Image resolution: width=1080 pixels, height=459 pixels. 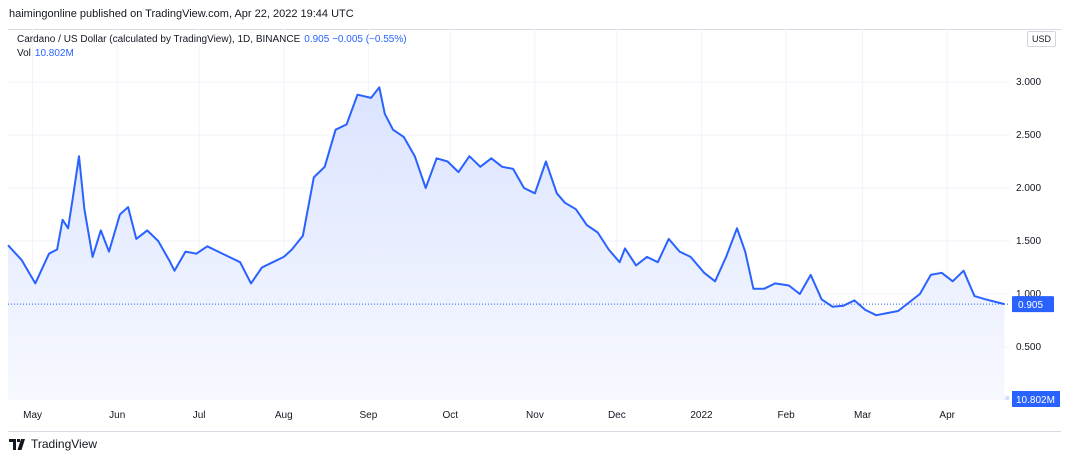 I want to click on x-tick-label: Jul, so click(x=199, y=415).